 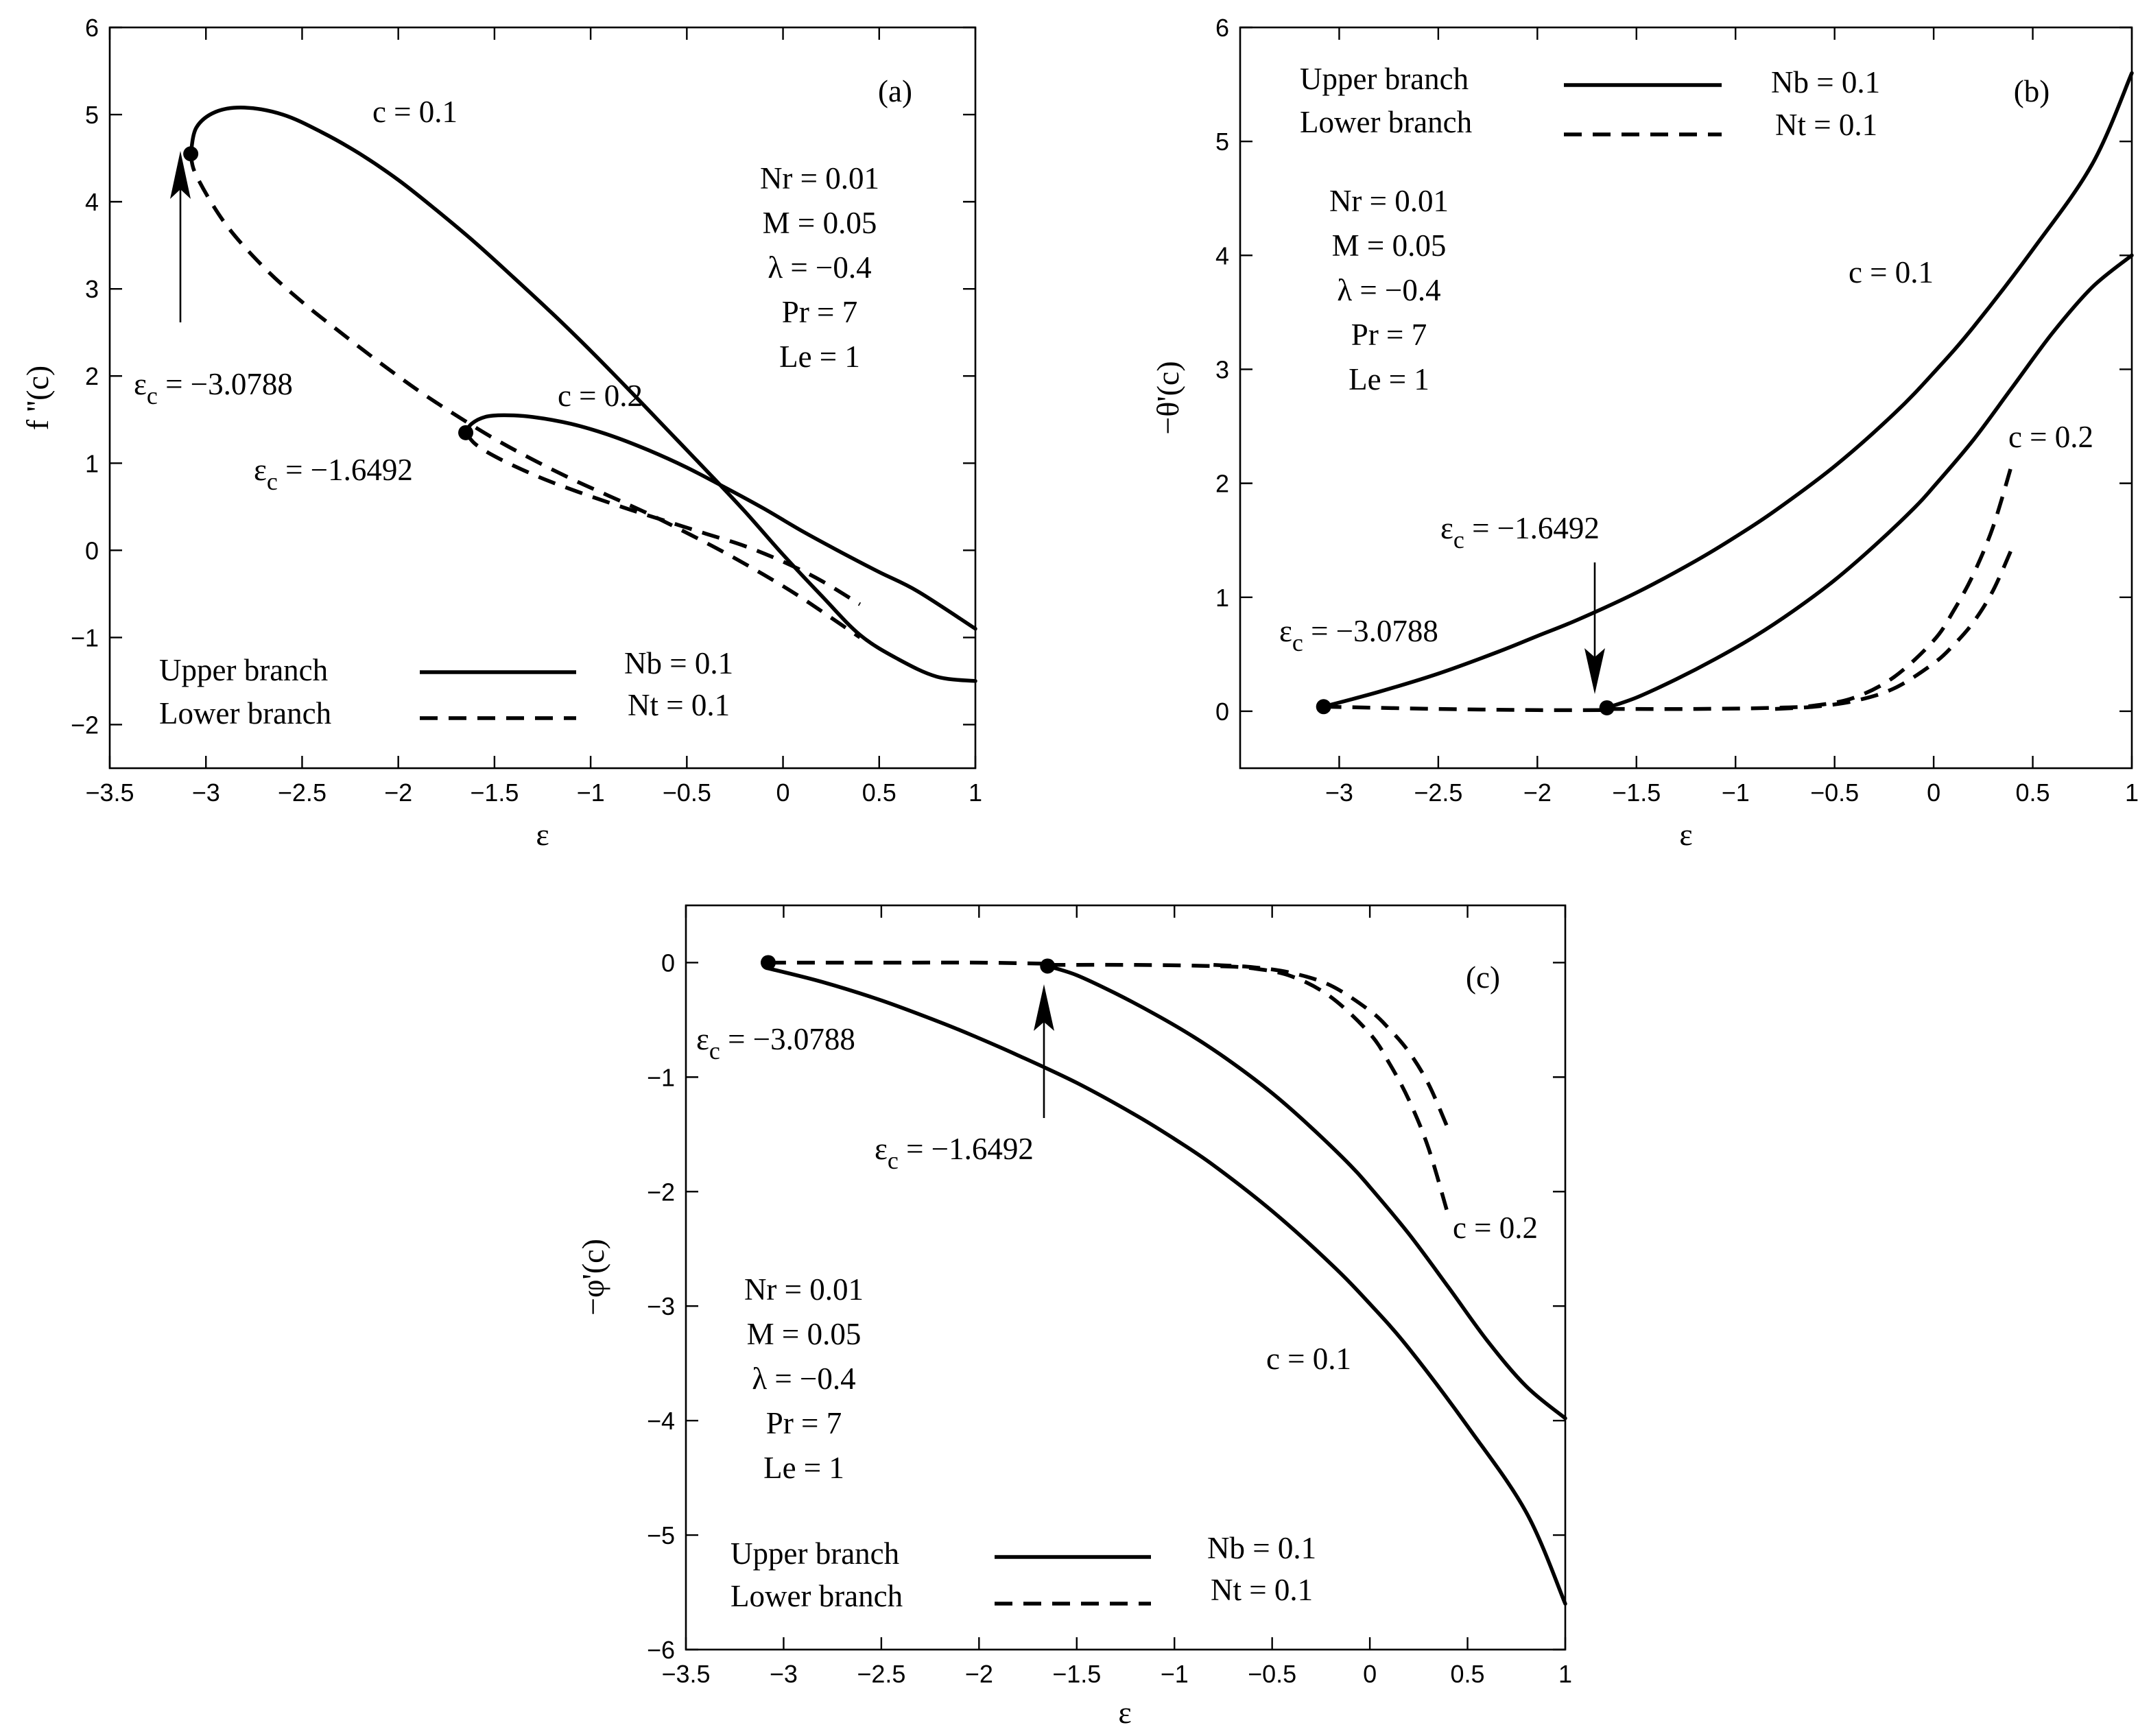 What do you see at coordinates (1532, 528) in the screenshot?
I see `critical-value: = −1.6492` at bounding box center [1532, 528].